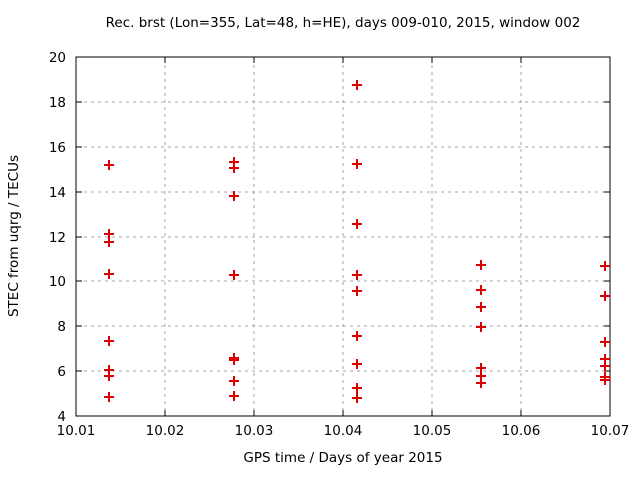 The image size is (640, 484). I want to click on y-tick-label: 12, so click(57, 238).